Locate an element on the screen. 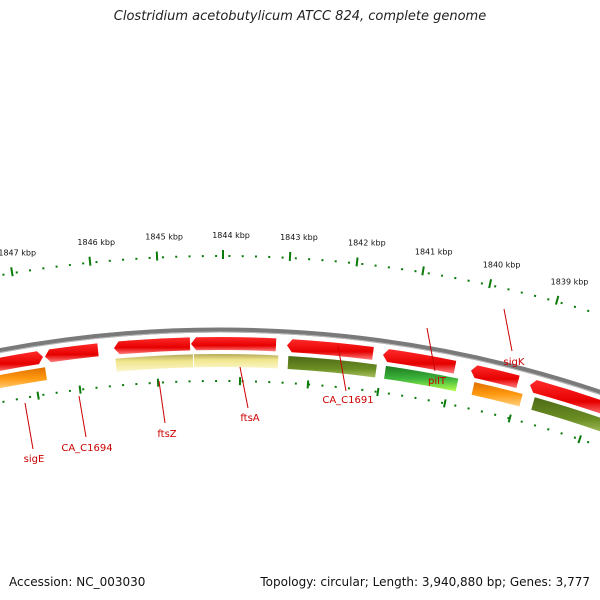 Image resolution: width=600 pixels, height=600 pixels. backbone-shadow is located at coordinates (300, 363).